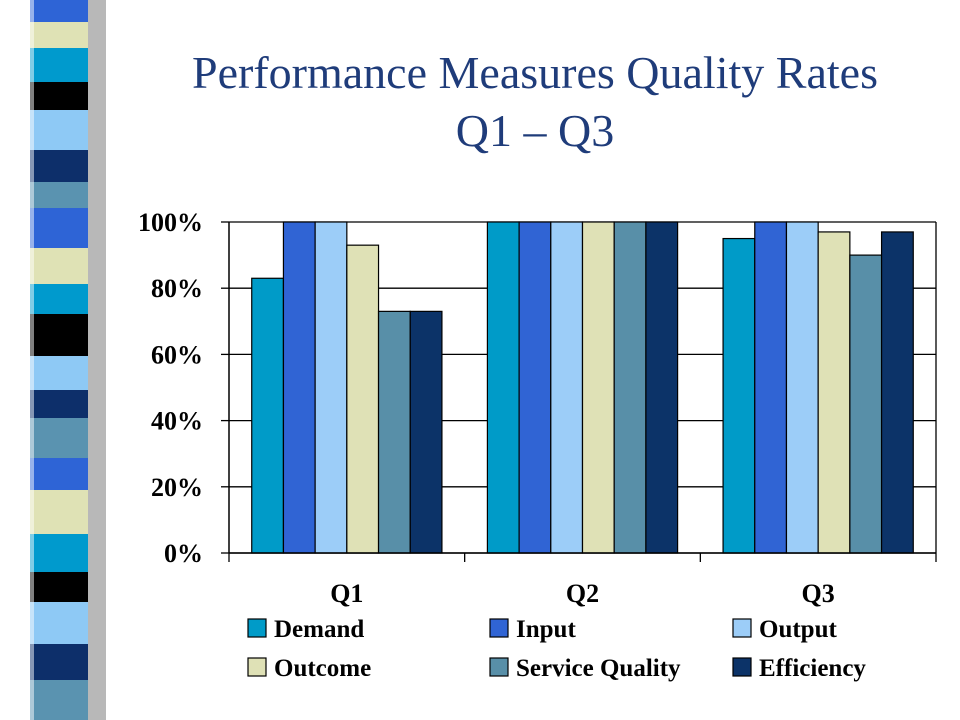 This screenshot has width=960, height=720. Describe the element at coordinates (598, 387) in the screenshot. I see `bar-outcome-q2` at that location.